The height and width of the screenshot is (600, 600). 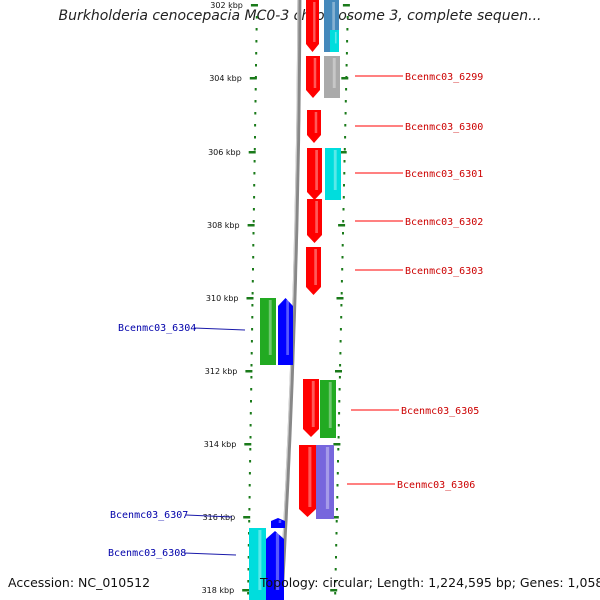 What do you see at coordinates (444, 222) in the screenshot?
I see `gene-label-forward: Bcenmc03_6302` at bounding box center [444, 222].